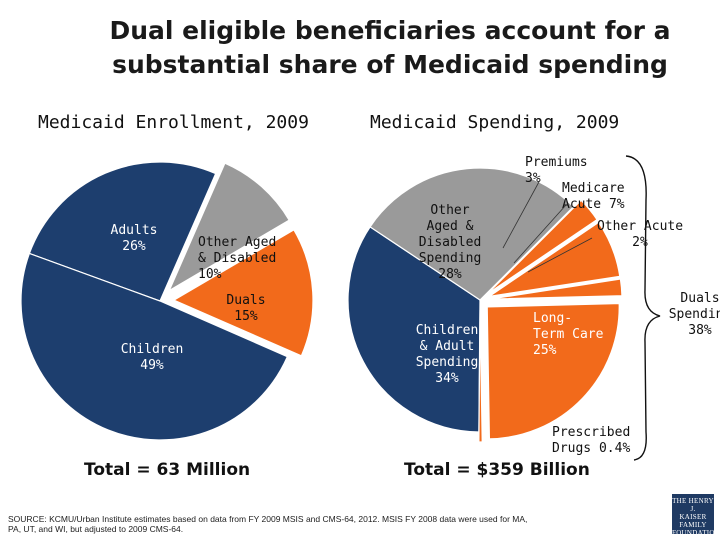 The height and width of the screenshot is (540, 720). I want to click on duals-spending-label: DualsSpending38%, so click(694, 314).